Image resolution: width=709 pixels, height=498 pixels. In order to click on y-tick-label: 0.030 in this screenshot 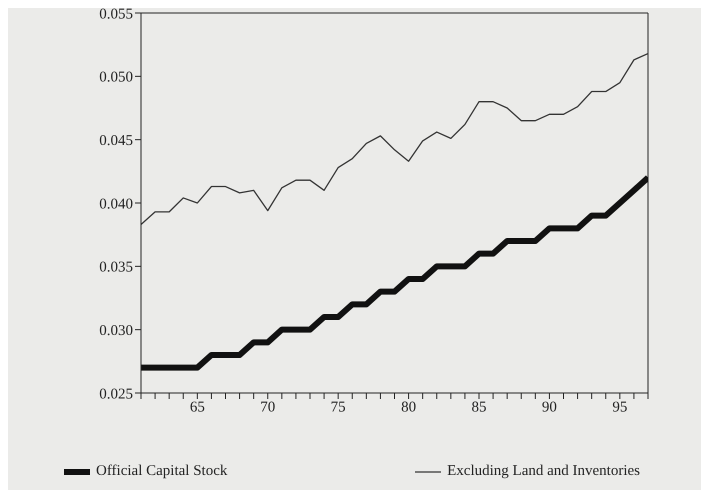, I will do `click(116, 330)`.